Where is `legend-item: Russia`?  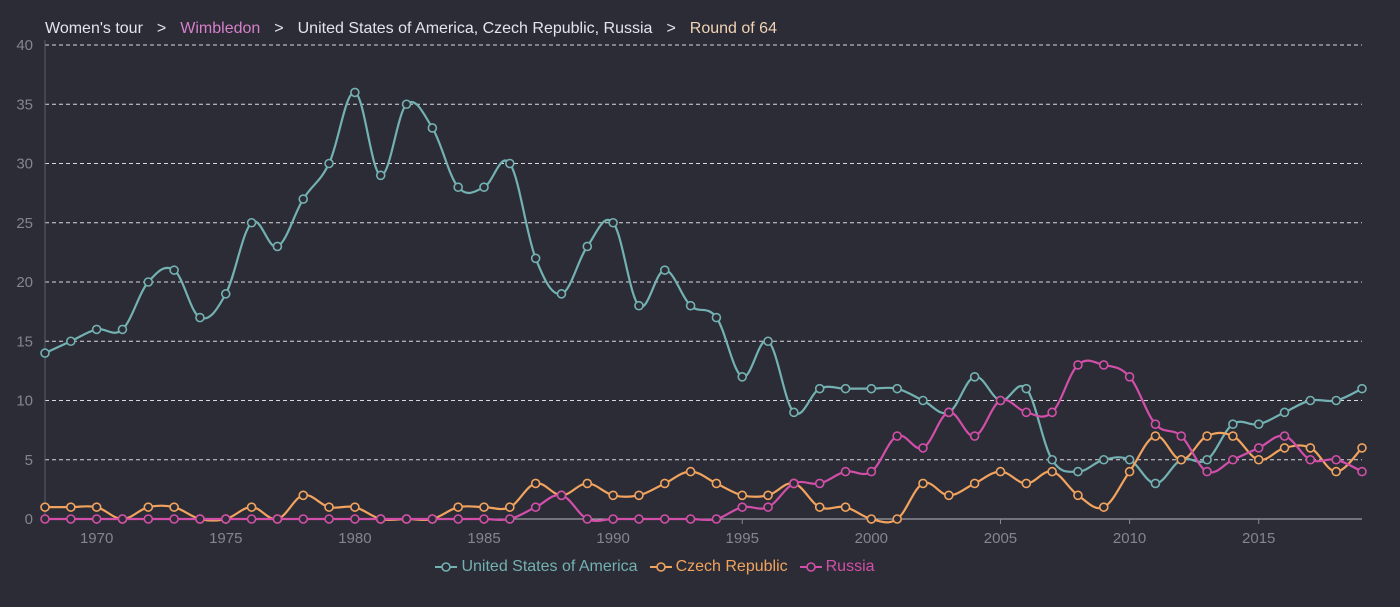 legend-item: Russia is located at coordinates (837, 567).